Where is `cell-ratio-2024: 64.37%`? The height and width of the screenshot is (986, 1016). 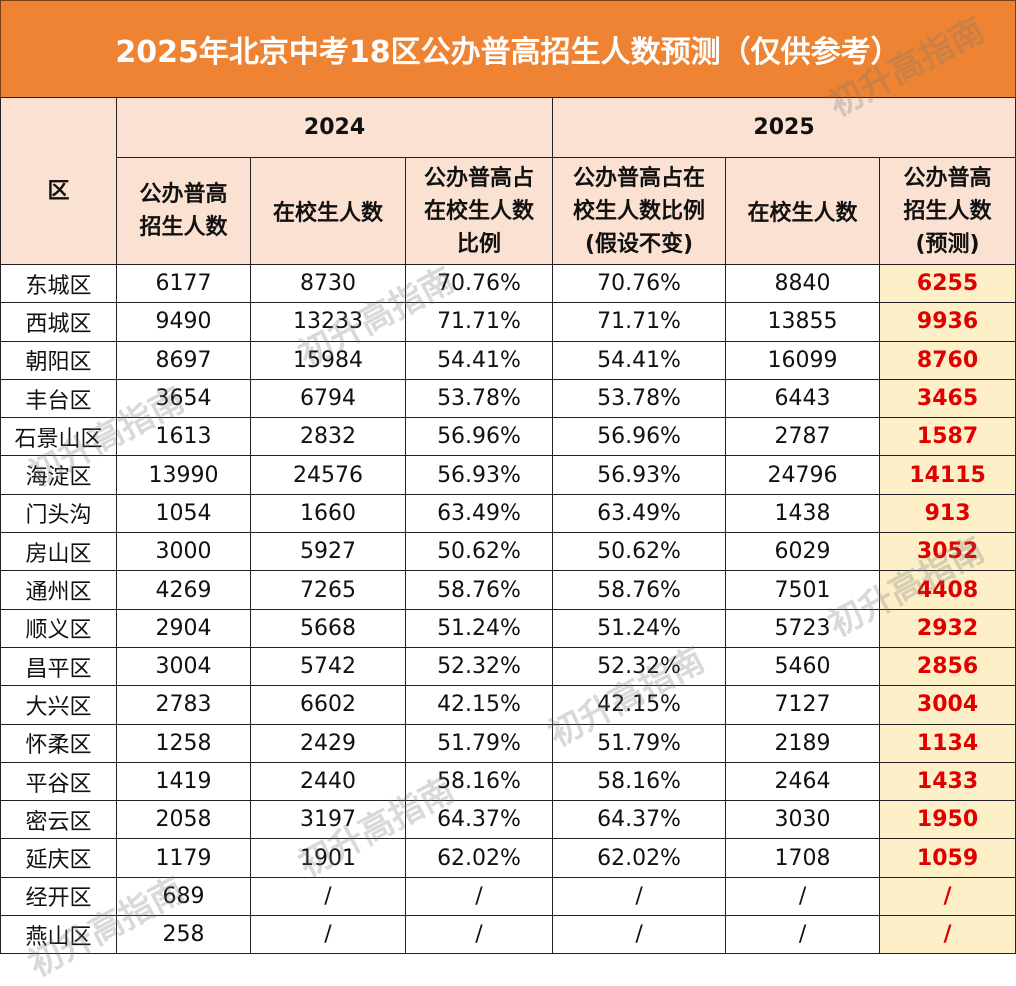 cell-ratio-2024: 64.37% is located at coordinates (479, 820).